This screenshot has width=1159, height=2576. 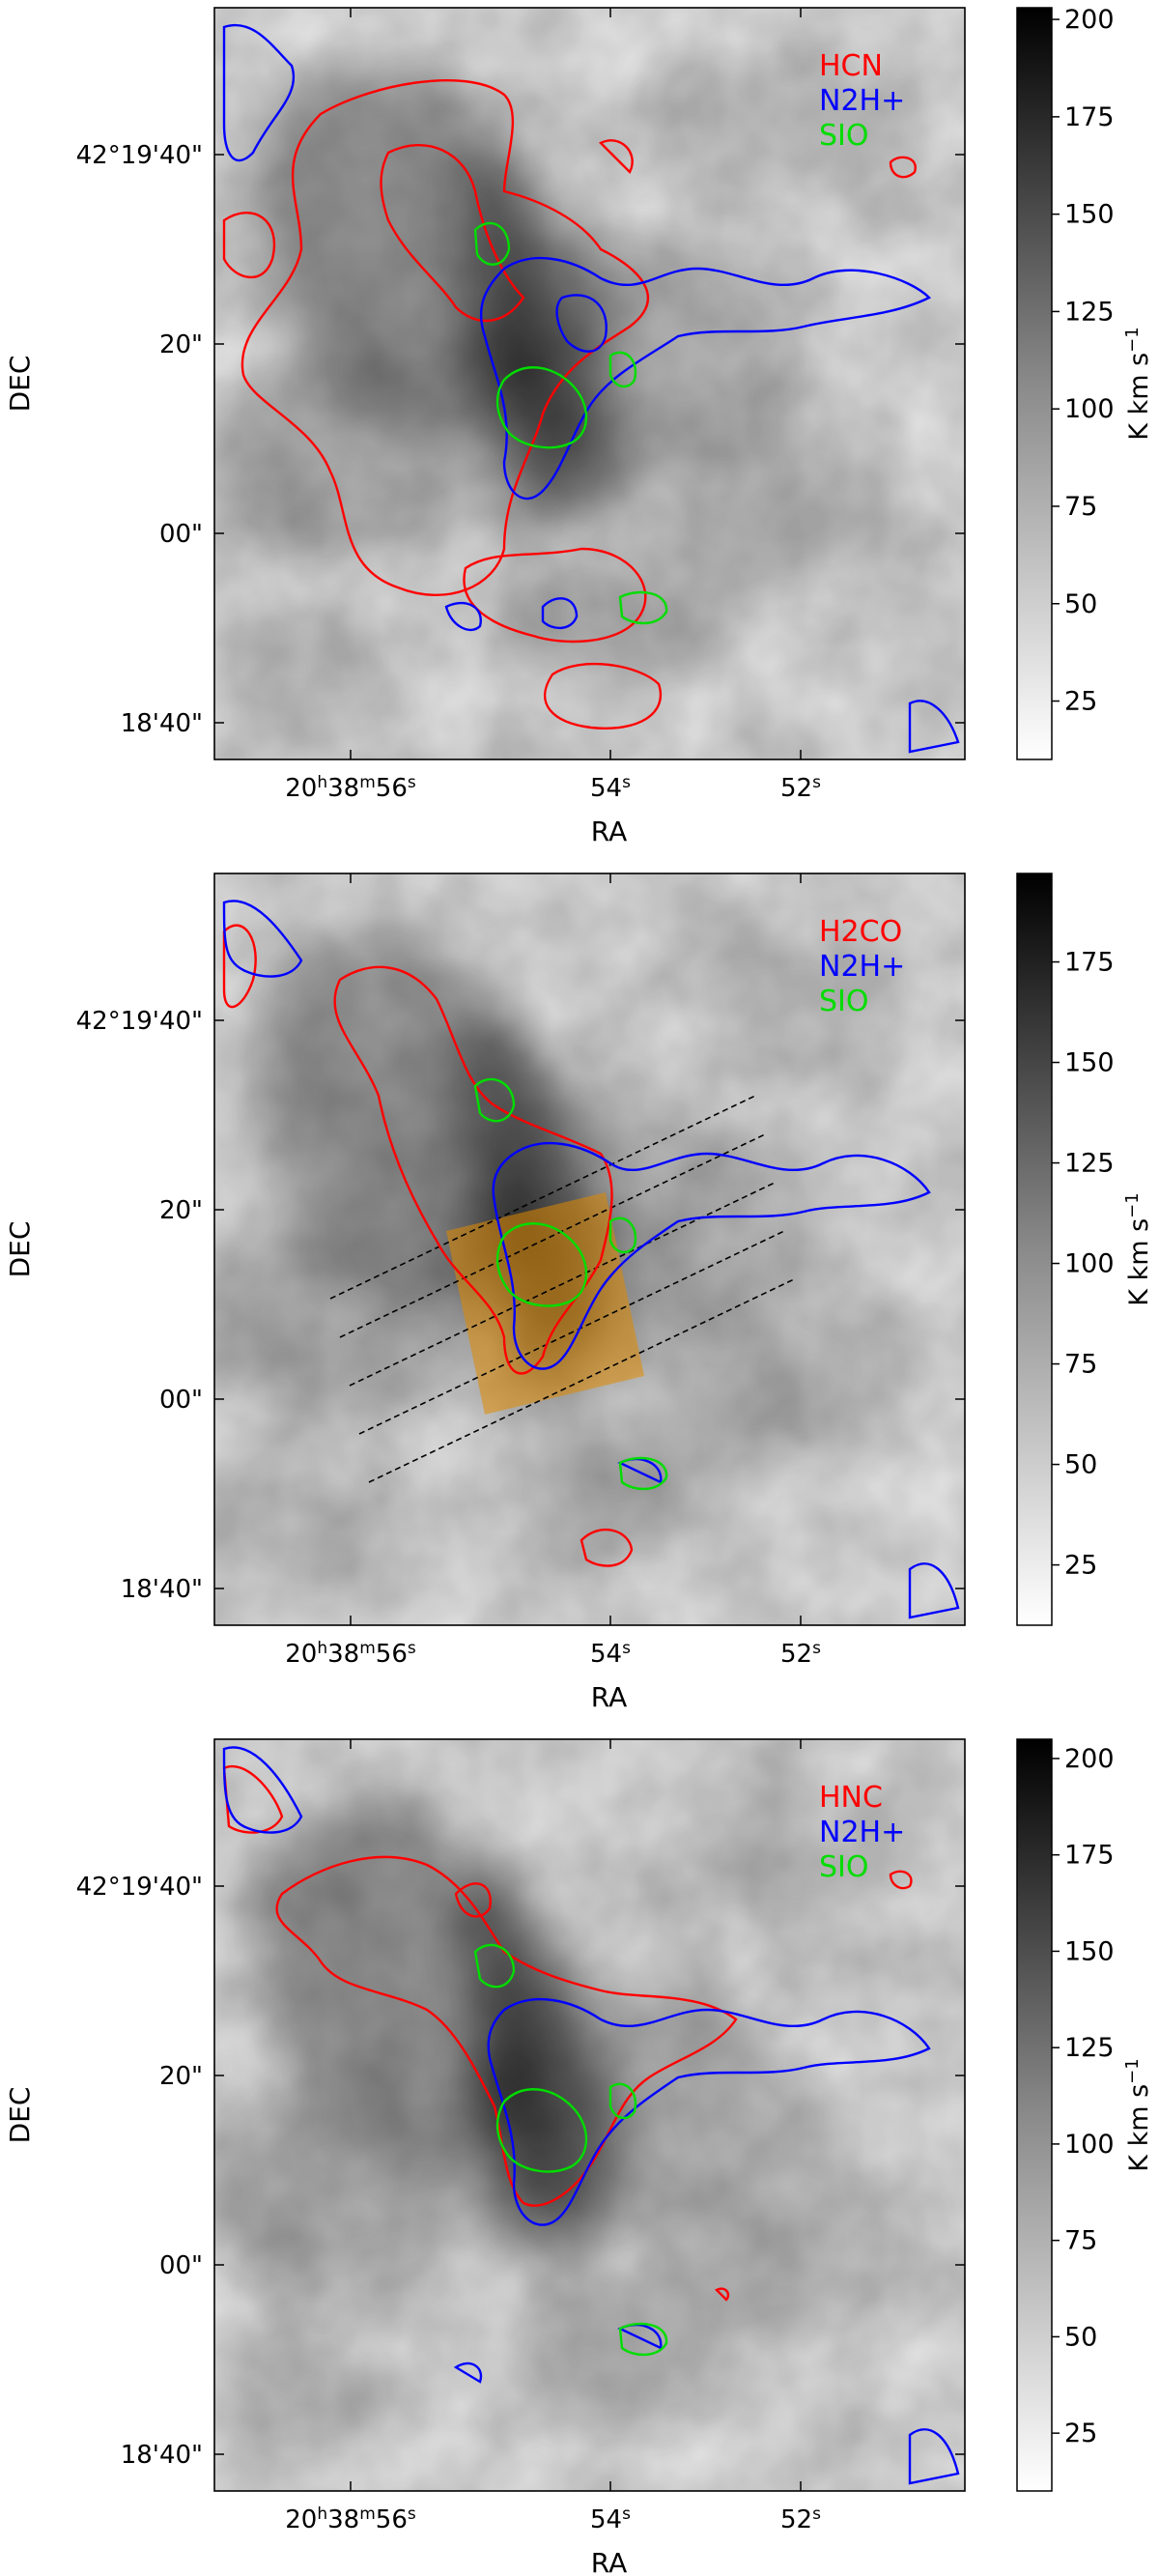 What do you see at coordinates (350, 788) in the screenshot?
I see `x-tick-label: 20h38m56s` at bounding box center [350, 788].